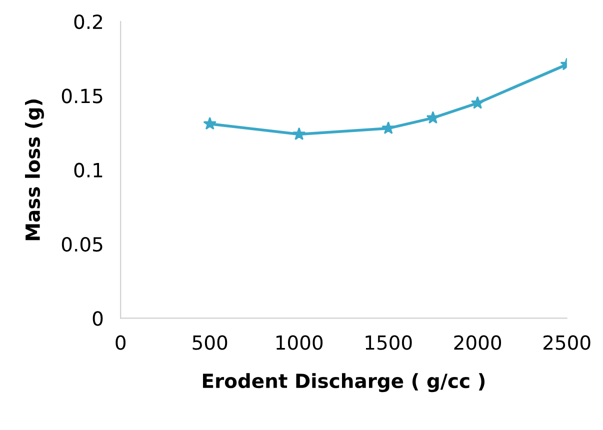 This screenshot has height=430, width=603. What do you see at coordinates (389, 342) in the screenshot?
I see `x-tick-label: 1500` at bounding box center [389, 342].